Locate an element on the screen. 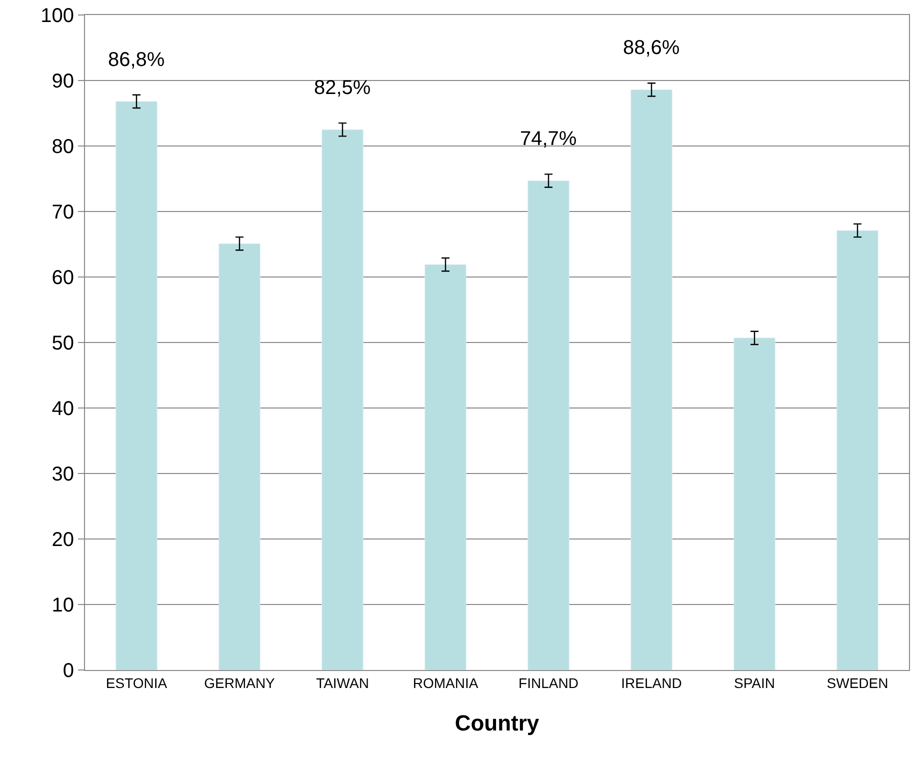 The image size is (914, 765). x-tick-label: GERMANY is located at coordinates (240, 682).